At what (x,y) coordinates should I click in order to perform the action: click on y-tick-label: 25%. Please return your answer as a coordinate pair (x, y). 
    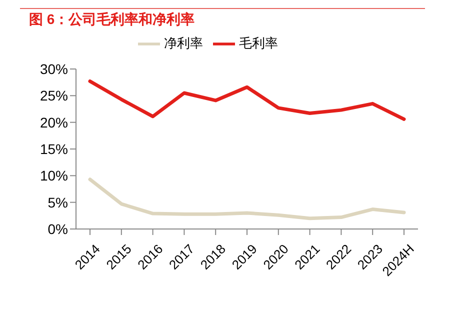
    Looking at the image, I should click on (54, 96).